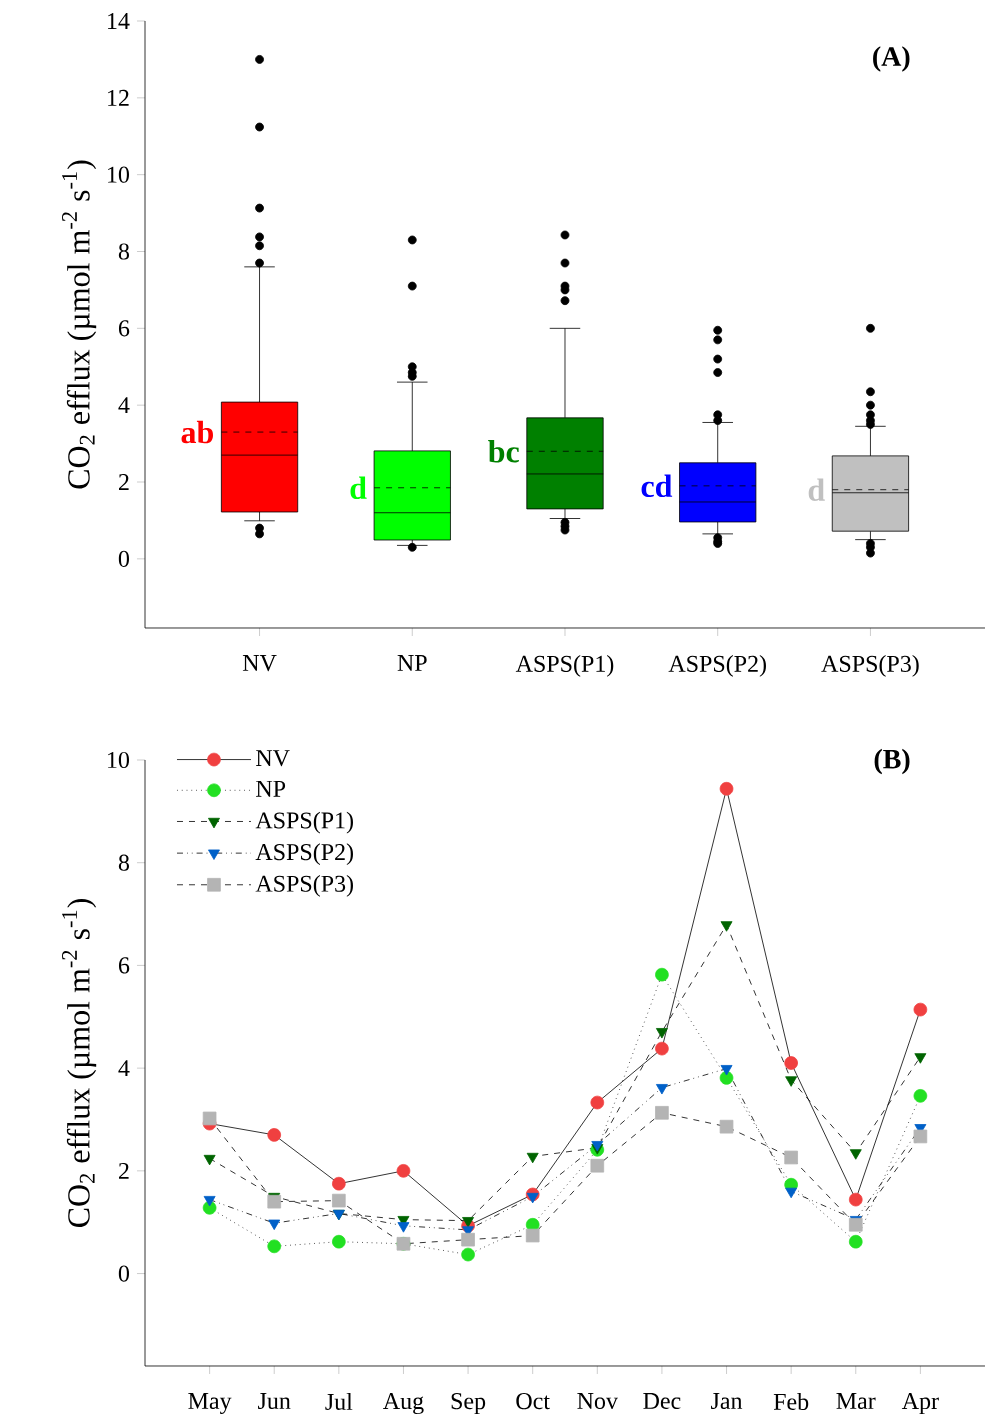  Describe the element at coordinates (662, 1401) in the screenshot. I see `x-tick-label: Dec` at that location.